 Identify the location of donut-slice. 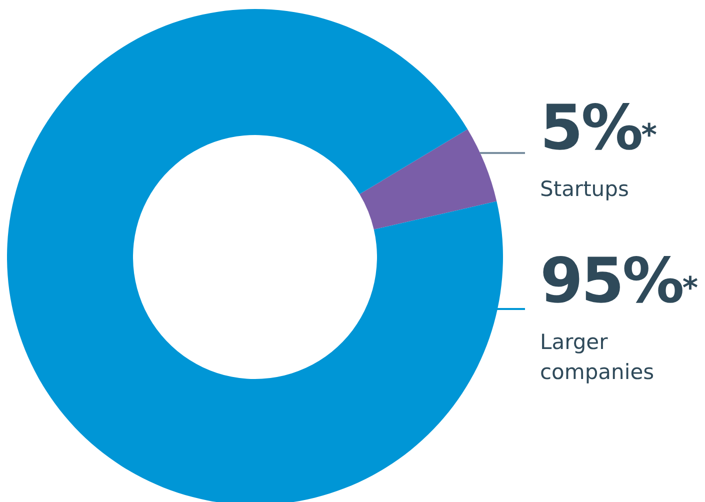
(428, 179).